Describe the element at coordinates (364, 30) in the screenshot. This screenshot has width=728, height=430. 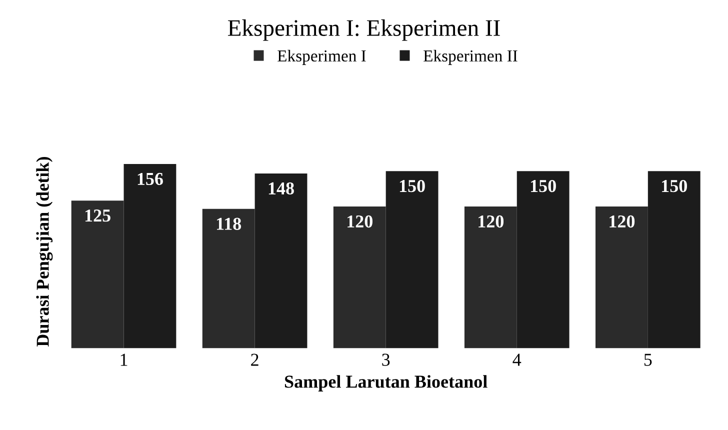
I see `chart-title: Eksperimen I: Eksperimen II` at that location.